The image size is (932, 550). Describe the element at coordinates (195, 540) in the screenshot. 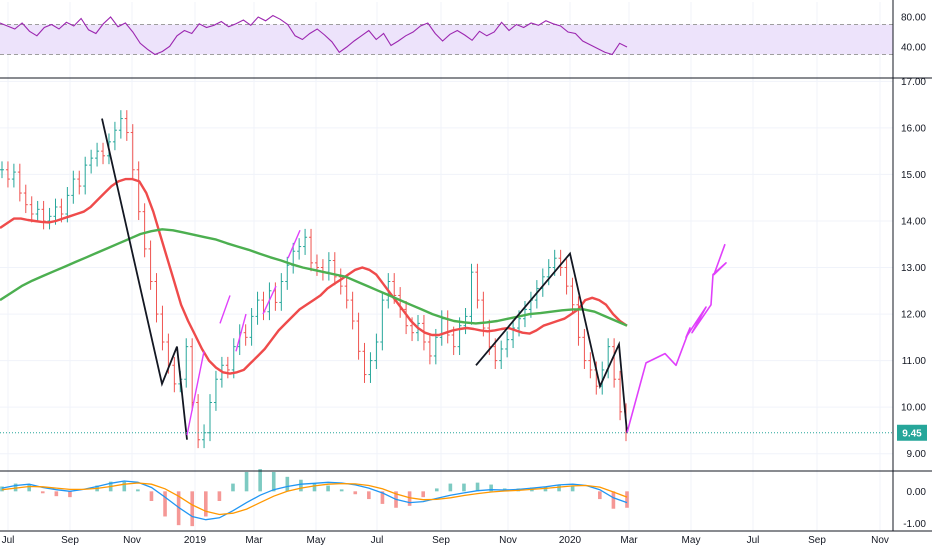

I see `x-tick-label: 2019` at that location.